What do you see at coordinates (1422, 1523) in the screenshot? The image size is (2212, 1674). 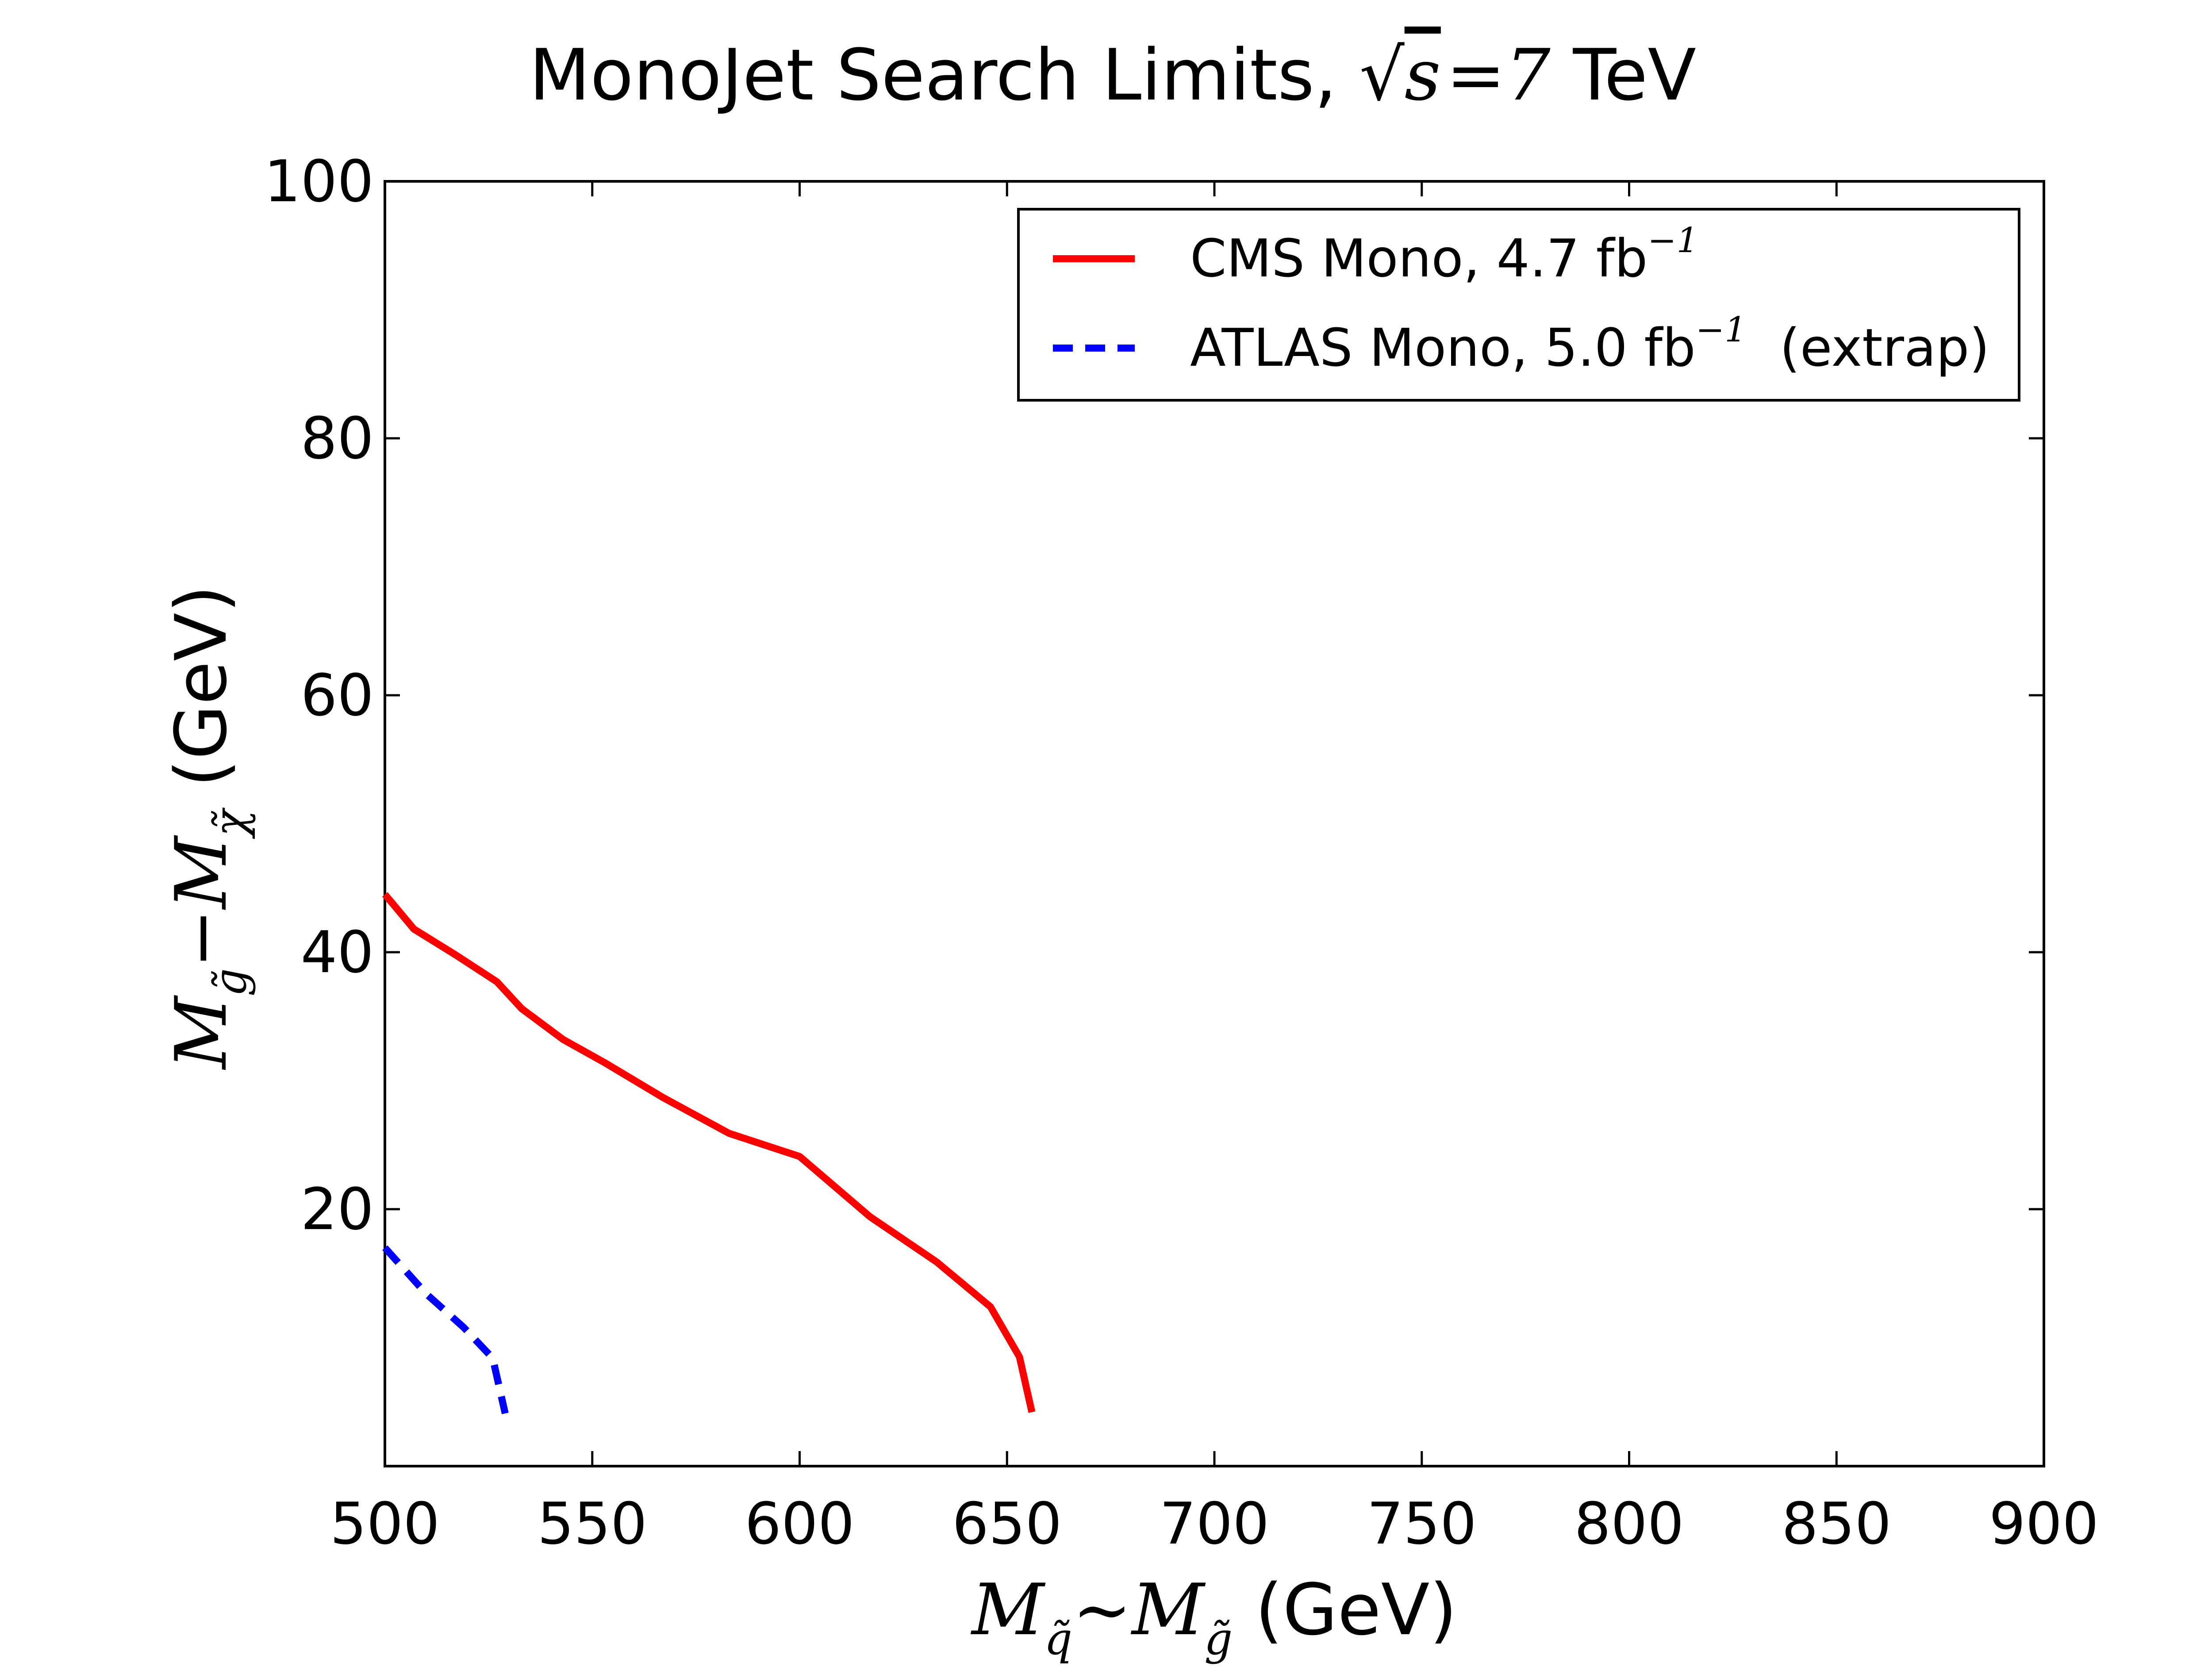 I see `x-tick-label: 750` at bounding box center [1422, 1523].